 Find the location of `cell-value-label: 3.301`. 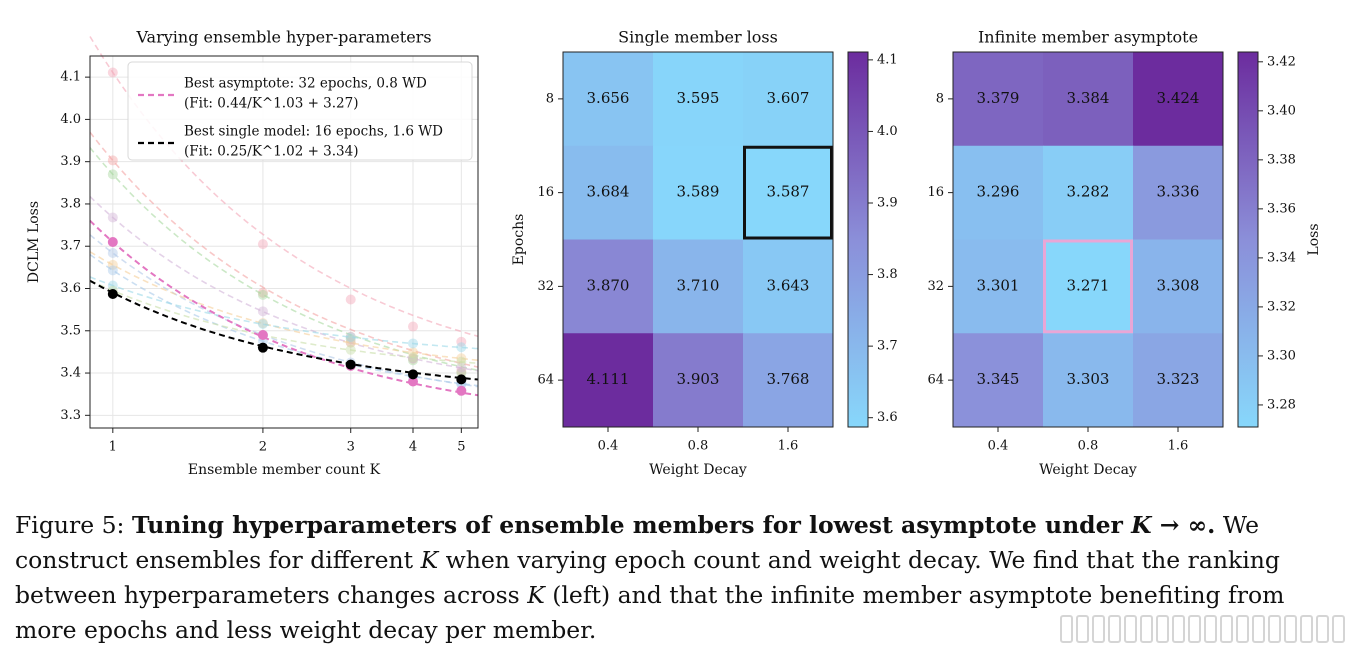

cell-value-label: 3.301 is located at coordinates (998, 285).